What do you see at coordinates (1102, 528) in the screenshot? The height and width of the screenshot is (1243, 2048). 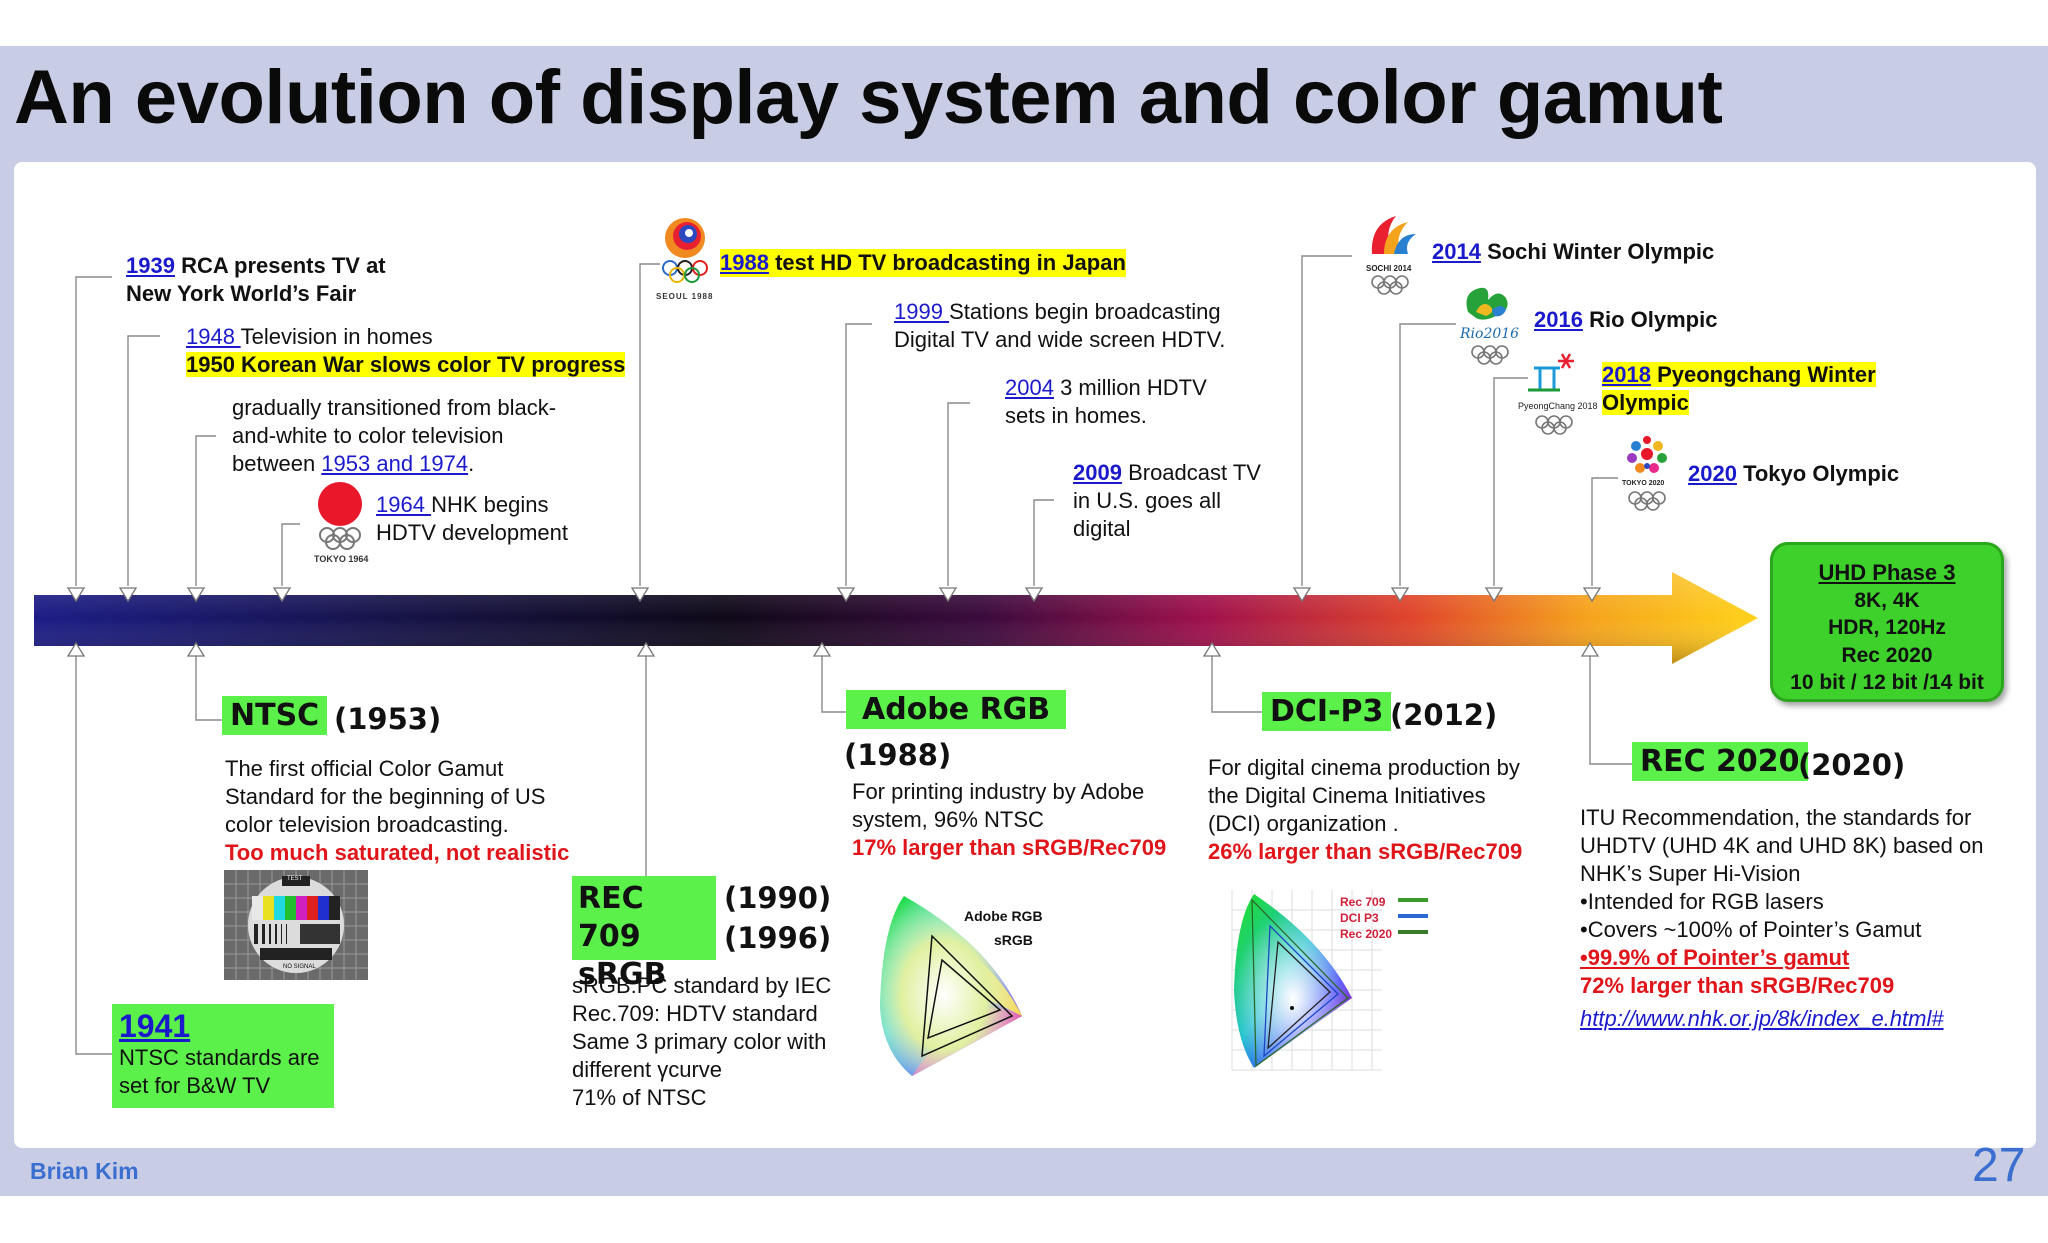 I see `event-2009-text-3: digital` at bounding box center [1102, 528].